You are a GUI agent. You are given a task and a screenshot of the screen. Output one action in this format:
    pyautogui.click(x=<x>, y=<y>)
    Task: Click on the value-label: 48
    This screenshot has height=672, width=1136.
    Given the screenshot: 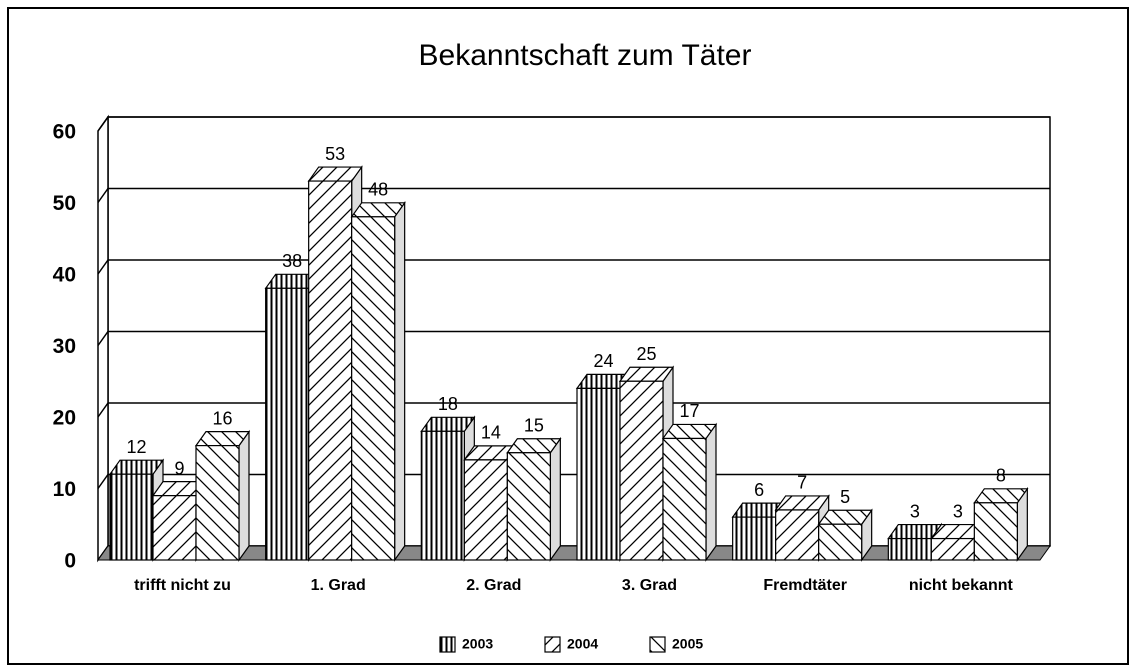 What is the action you would take?
    pyautogui.click(x=378, y=190)
    